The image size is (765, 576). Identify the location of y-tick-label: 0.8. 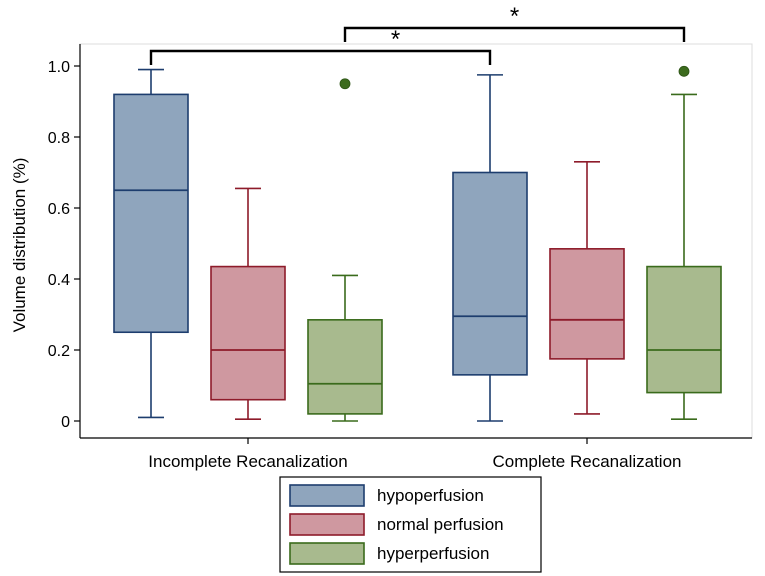
(59, 138).